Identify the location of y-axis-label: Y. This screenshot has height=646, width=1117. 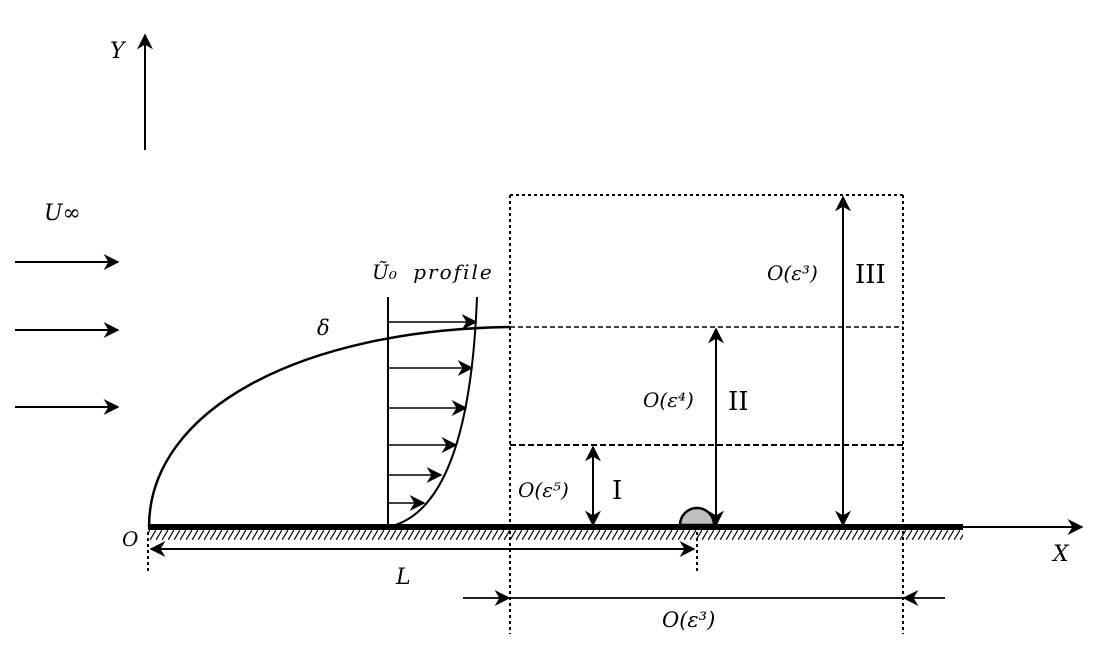
(118, 51).